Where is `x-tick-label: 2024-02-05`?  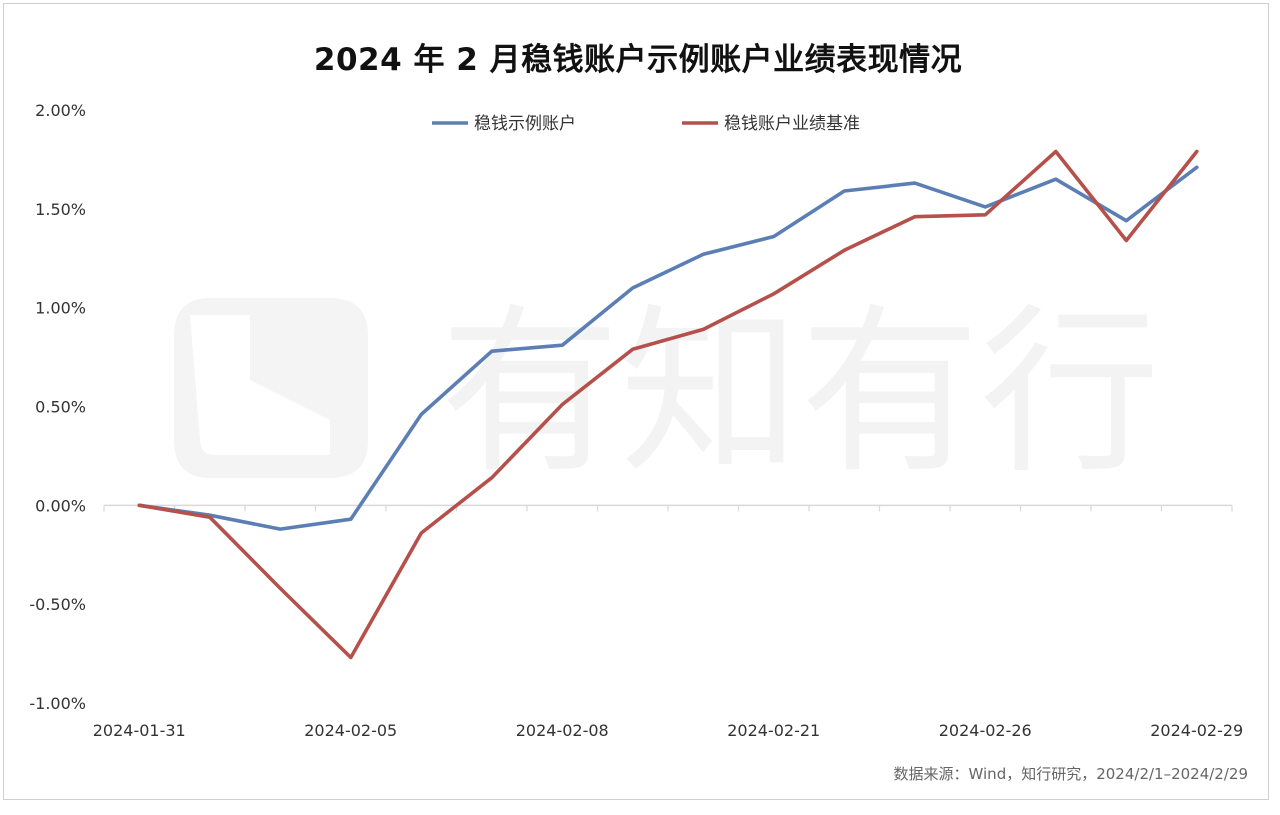
x-tick-label: 2024-02-05 is located at coordinates (350, 730).